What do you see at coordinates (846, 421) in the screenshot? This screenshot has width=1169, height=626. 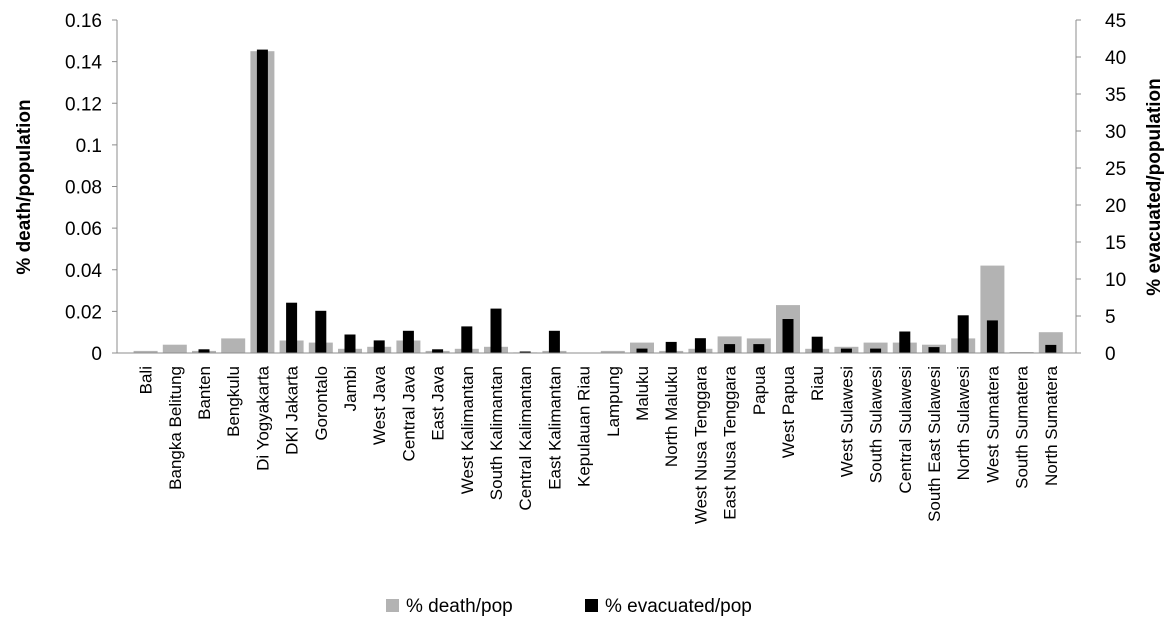 I see `category-label-24: West Sulawesi` at bounding box center [846, 421].